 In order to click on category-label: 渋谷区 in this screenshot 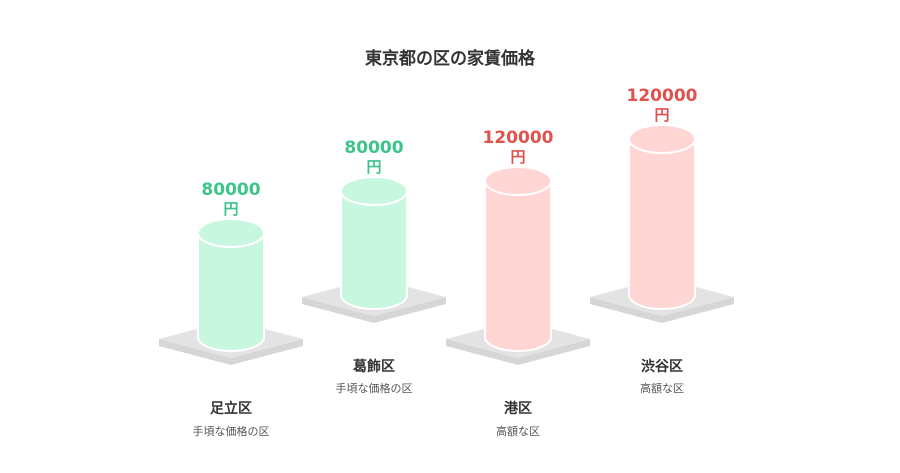, I will do `click(662, 367)`.